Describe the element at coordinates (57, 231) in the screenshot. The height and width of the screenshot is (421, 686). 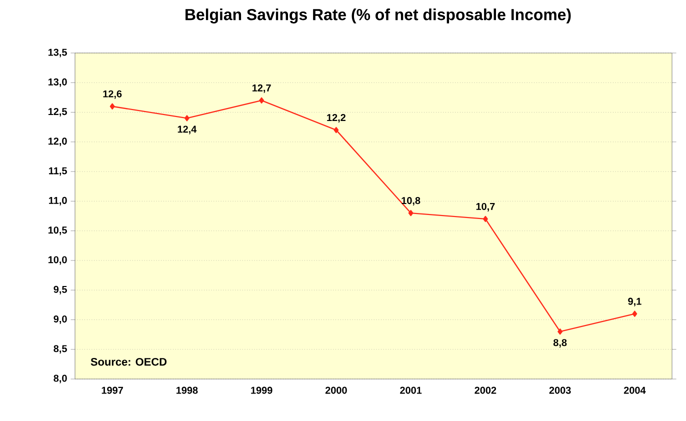
I see `y-tick-label: 10,5` at that location.